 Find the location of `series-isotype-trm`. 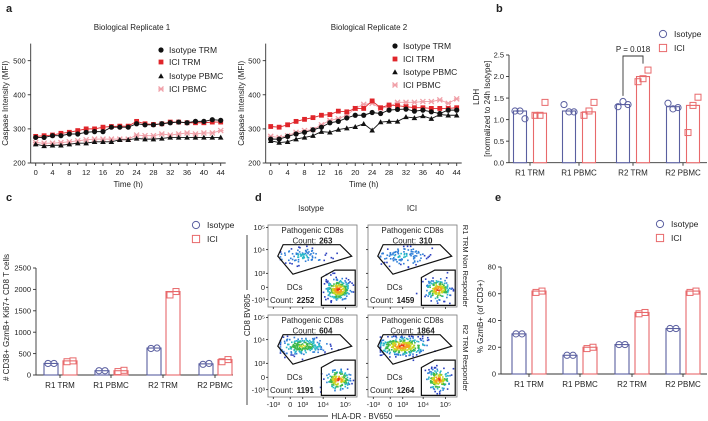

series-isotype-trm is located at coordinates (364, 124).